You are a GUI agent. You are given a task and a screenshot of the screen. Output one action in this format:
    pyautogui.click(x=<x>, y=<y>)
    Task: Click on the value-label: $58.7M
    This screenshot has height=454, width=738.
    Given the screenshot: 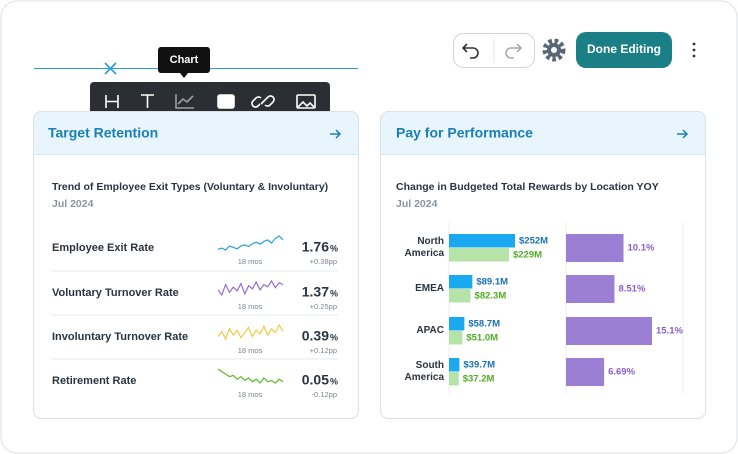 What is the action you would take?
    pyautogui.click(x=484, y=324)
    